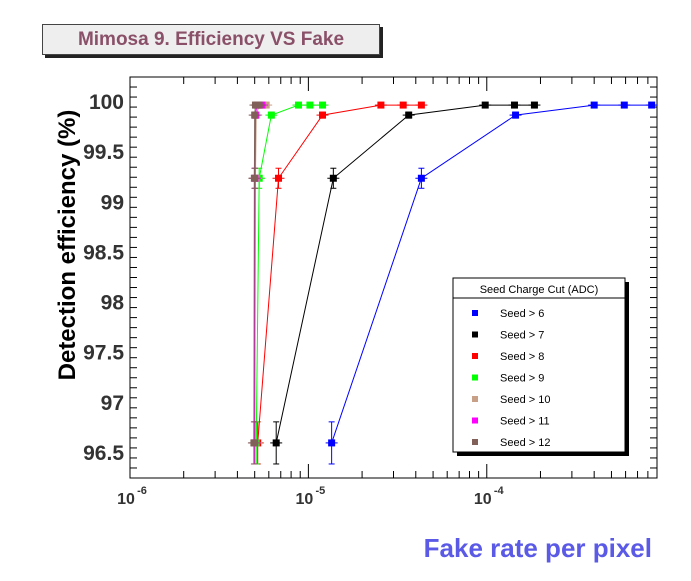  Describe the element at coordinates (103, 453) in the screenshot. I see `y-tick-label: 96.5` at that location.